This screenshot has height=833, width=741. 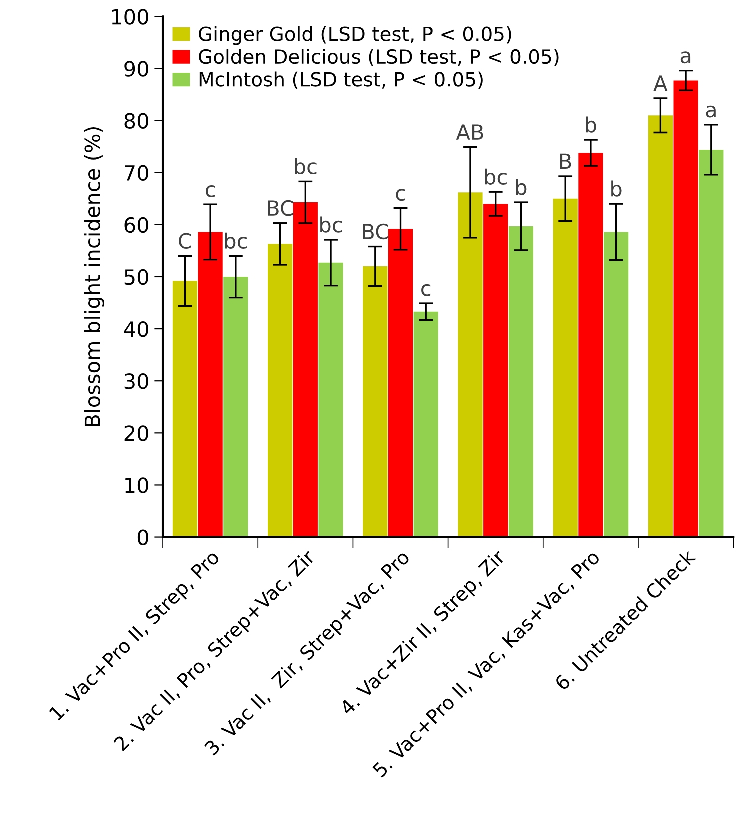 What do you see at coordinates (143, 538) in the screenshot?
I see `y-tick-label: 0` at bounding box center [143, 538].